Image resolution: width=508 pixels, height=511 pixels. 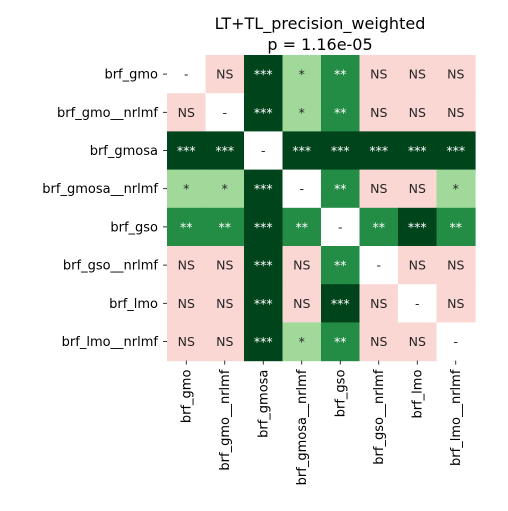 I want to click on column-label: brf_gmosa__nrlmf, so click(x=302, y=427).